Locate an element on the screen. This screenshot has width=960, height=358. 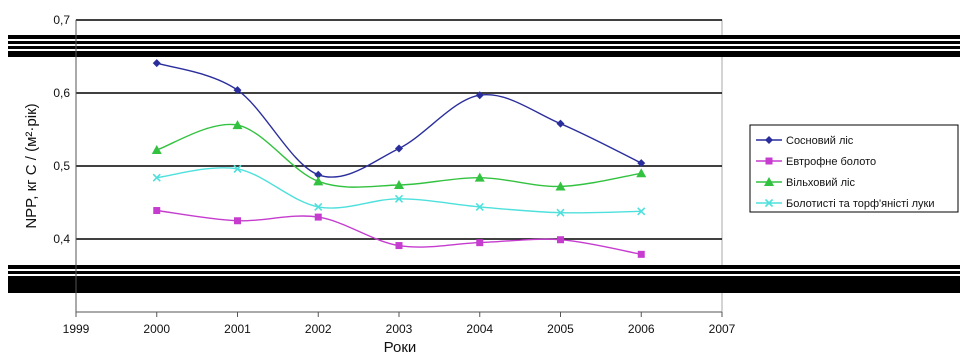
x-tick-label: 2006 is located at coordinates (641, 329).